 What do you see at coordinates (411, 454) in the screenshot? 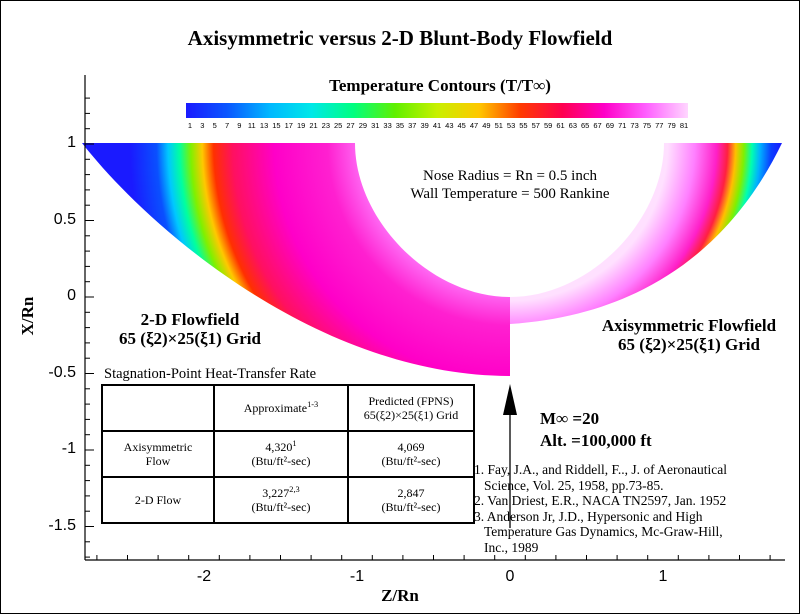
I see `predicted-value: 4,069 (Btu/ft²-sec)` at bounding box center [411, 454].